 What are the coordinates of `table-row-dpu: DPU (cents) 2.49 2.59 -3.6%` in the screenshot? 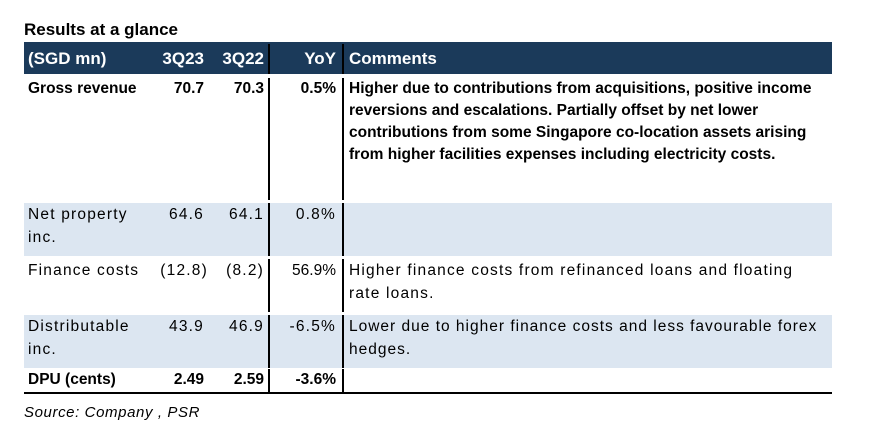 It's located at (428, 381).